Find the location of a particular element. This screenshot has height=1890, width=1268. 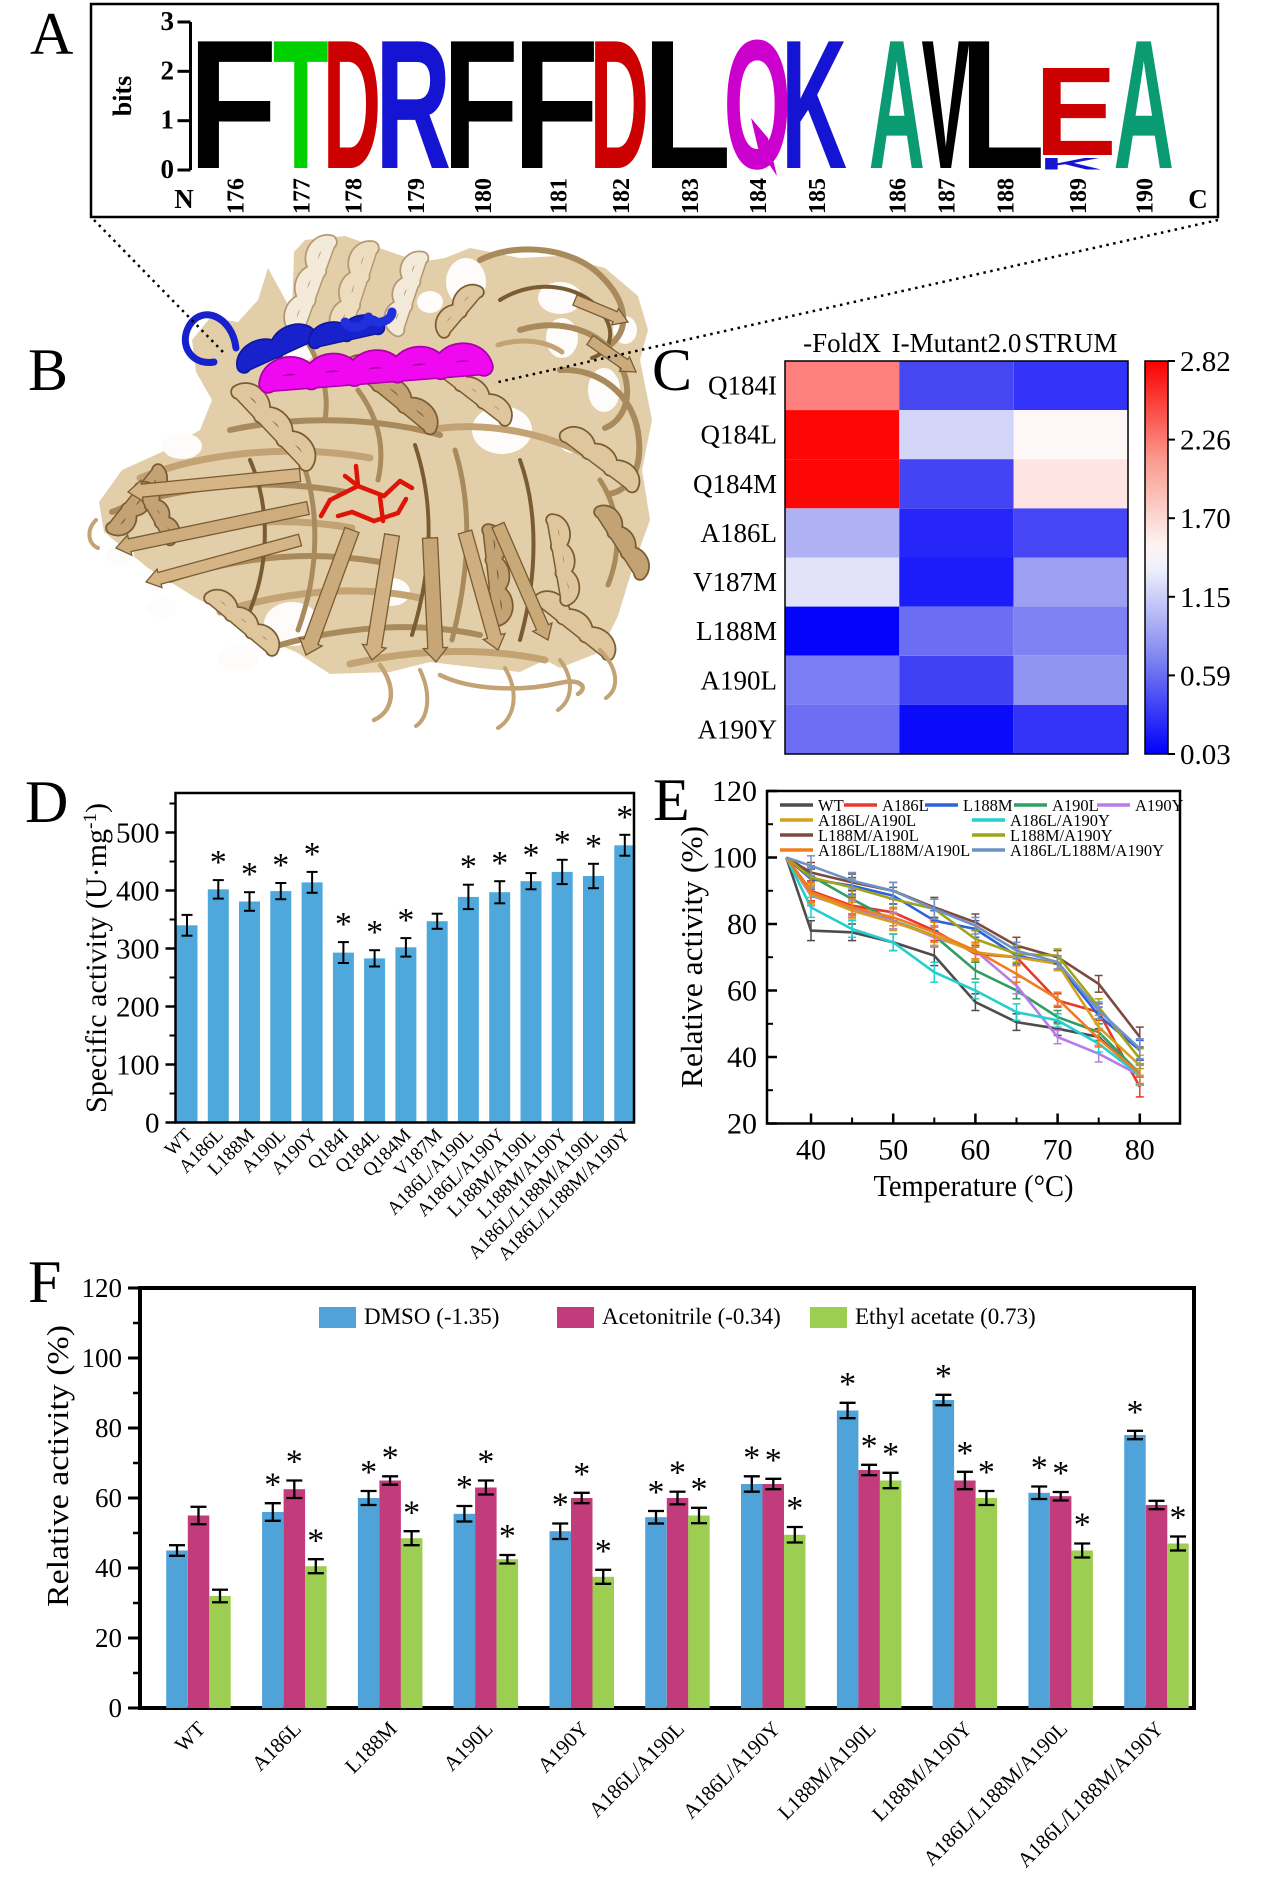

svg-text: A186L is located at coordinates (739, 533).